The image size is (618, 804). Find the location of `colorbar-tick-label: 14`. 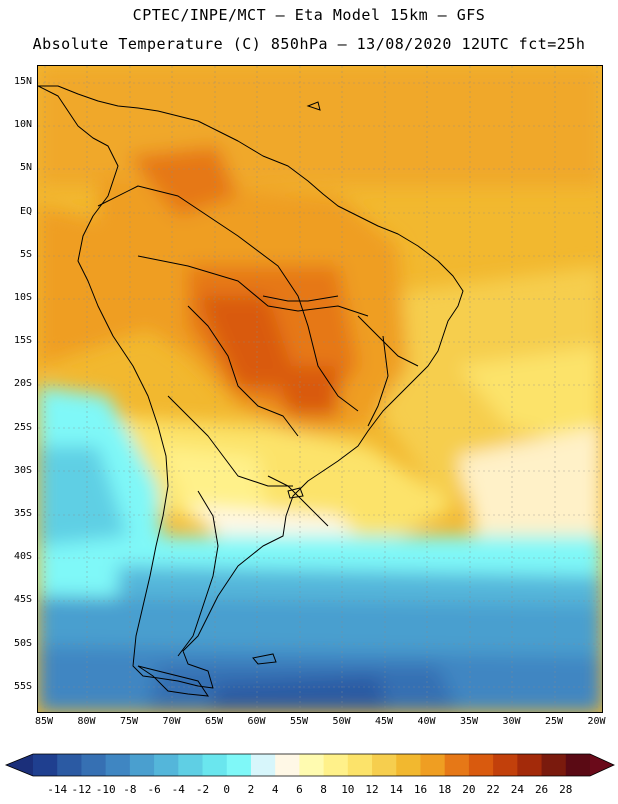

colorbar-tick-label: 14 is located at coordinates (396, 789).